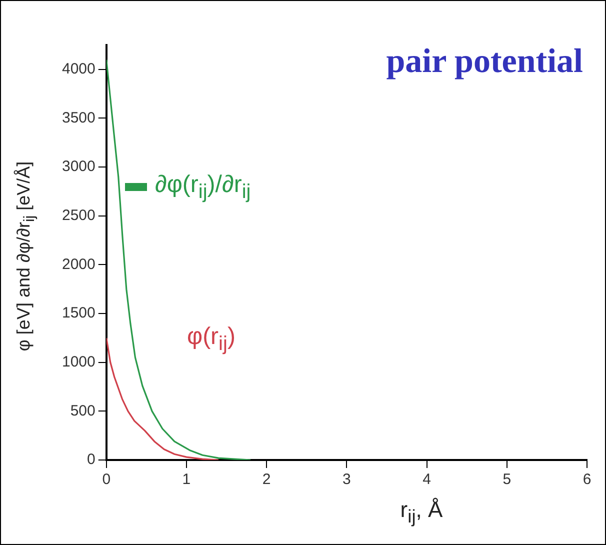 This screenshot has height=545, width=606. Describe the element at coordinates (79, 69) in the screenshot. I see `y-tick-label: 4000` at that location.